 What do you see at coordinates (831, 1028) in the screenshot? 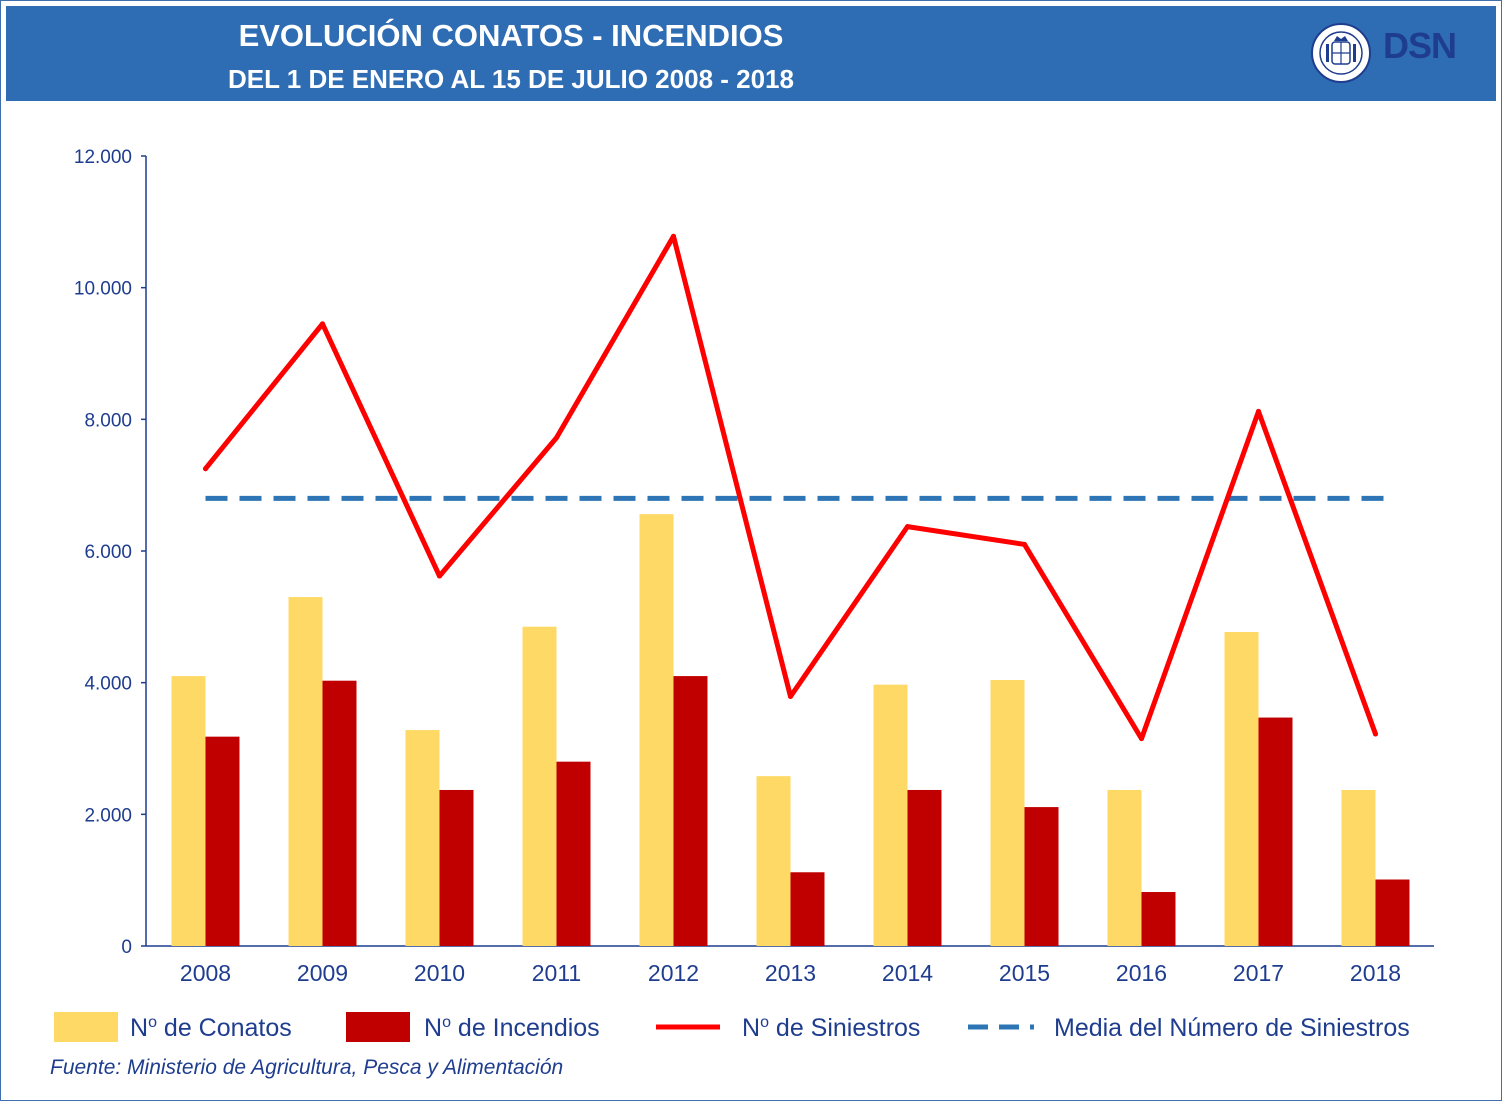
I see `legend-label-siniestros: No de Siniestros` at bounding box center [831, 1028].